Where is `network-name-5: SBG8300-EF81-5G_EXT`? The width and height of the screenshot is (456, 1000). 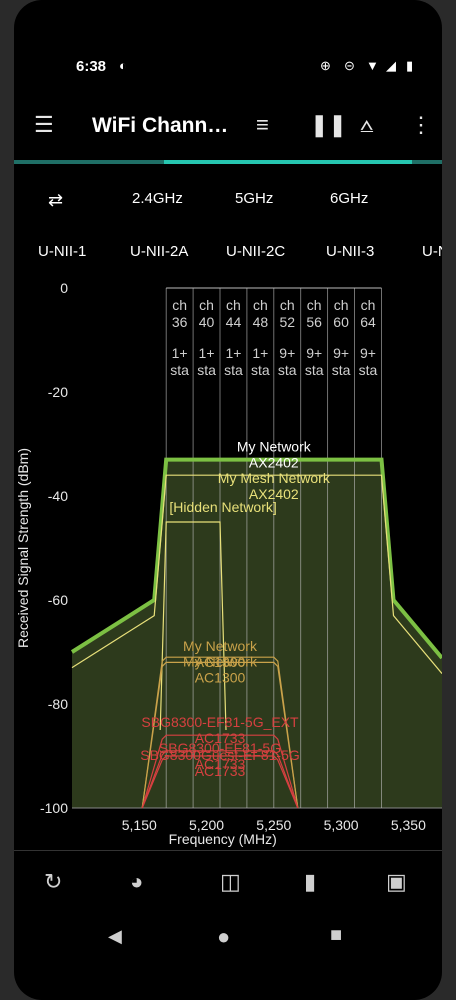 network-name-5: SBG8300-EF81-5G_EXT is located at coordinates (220, 722).